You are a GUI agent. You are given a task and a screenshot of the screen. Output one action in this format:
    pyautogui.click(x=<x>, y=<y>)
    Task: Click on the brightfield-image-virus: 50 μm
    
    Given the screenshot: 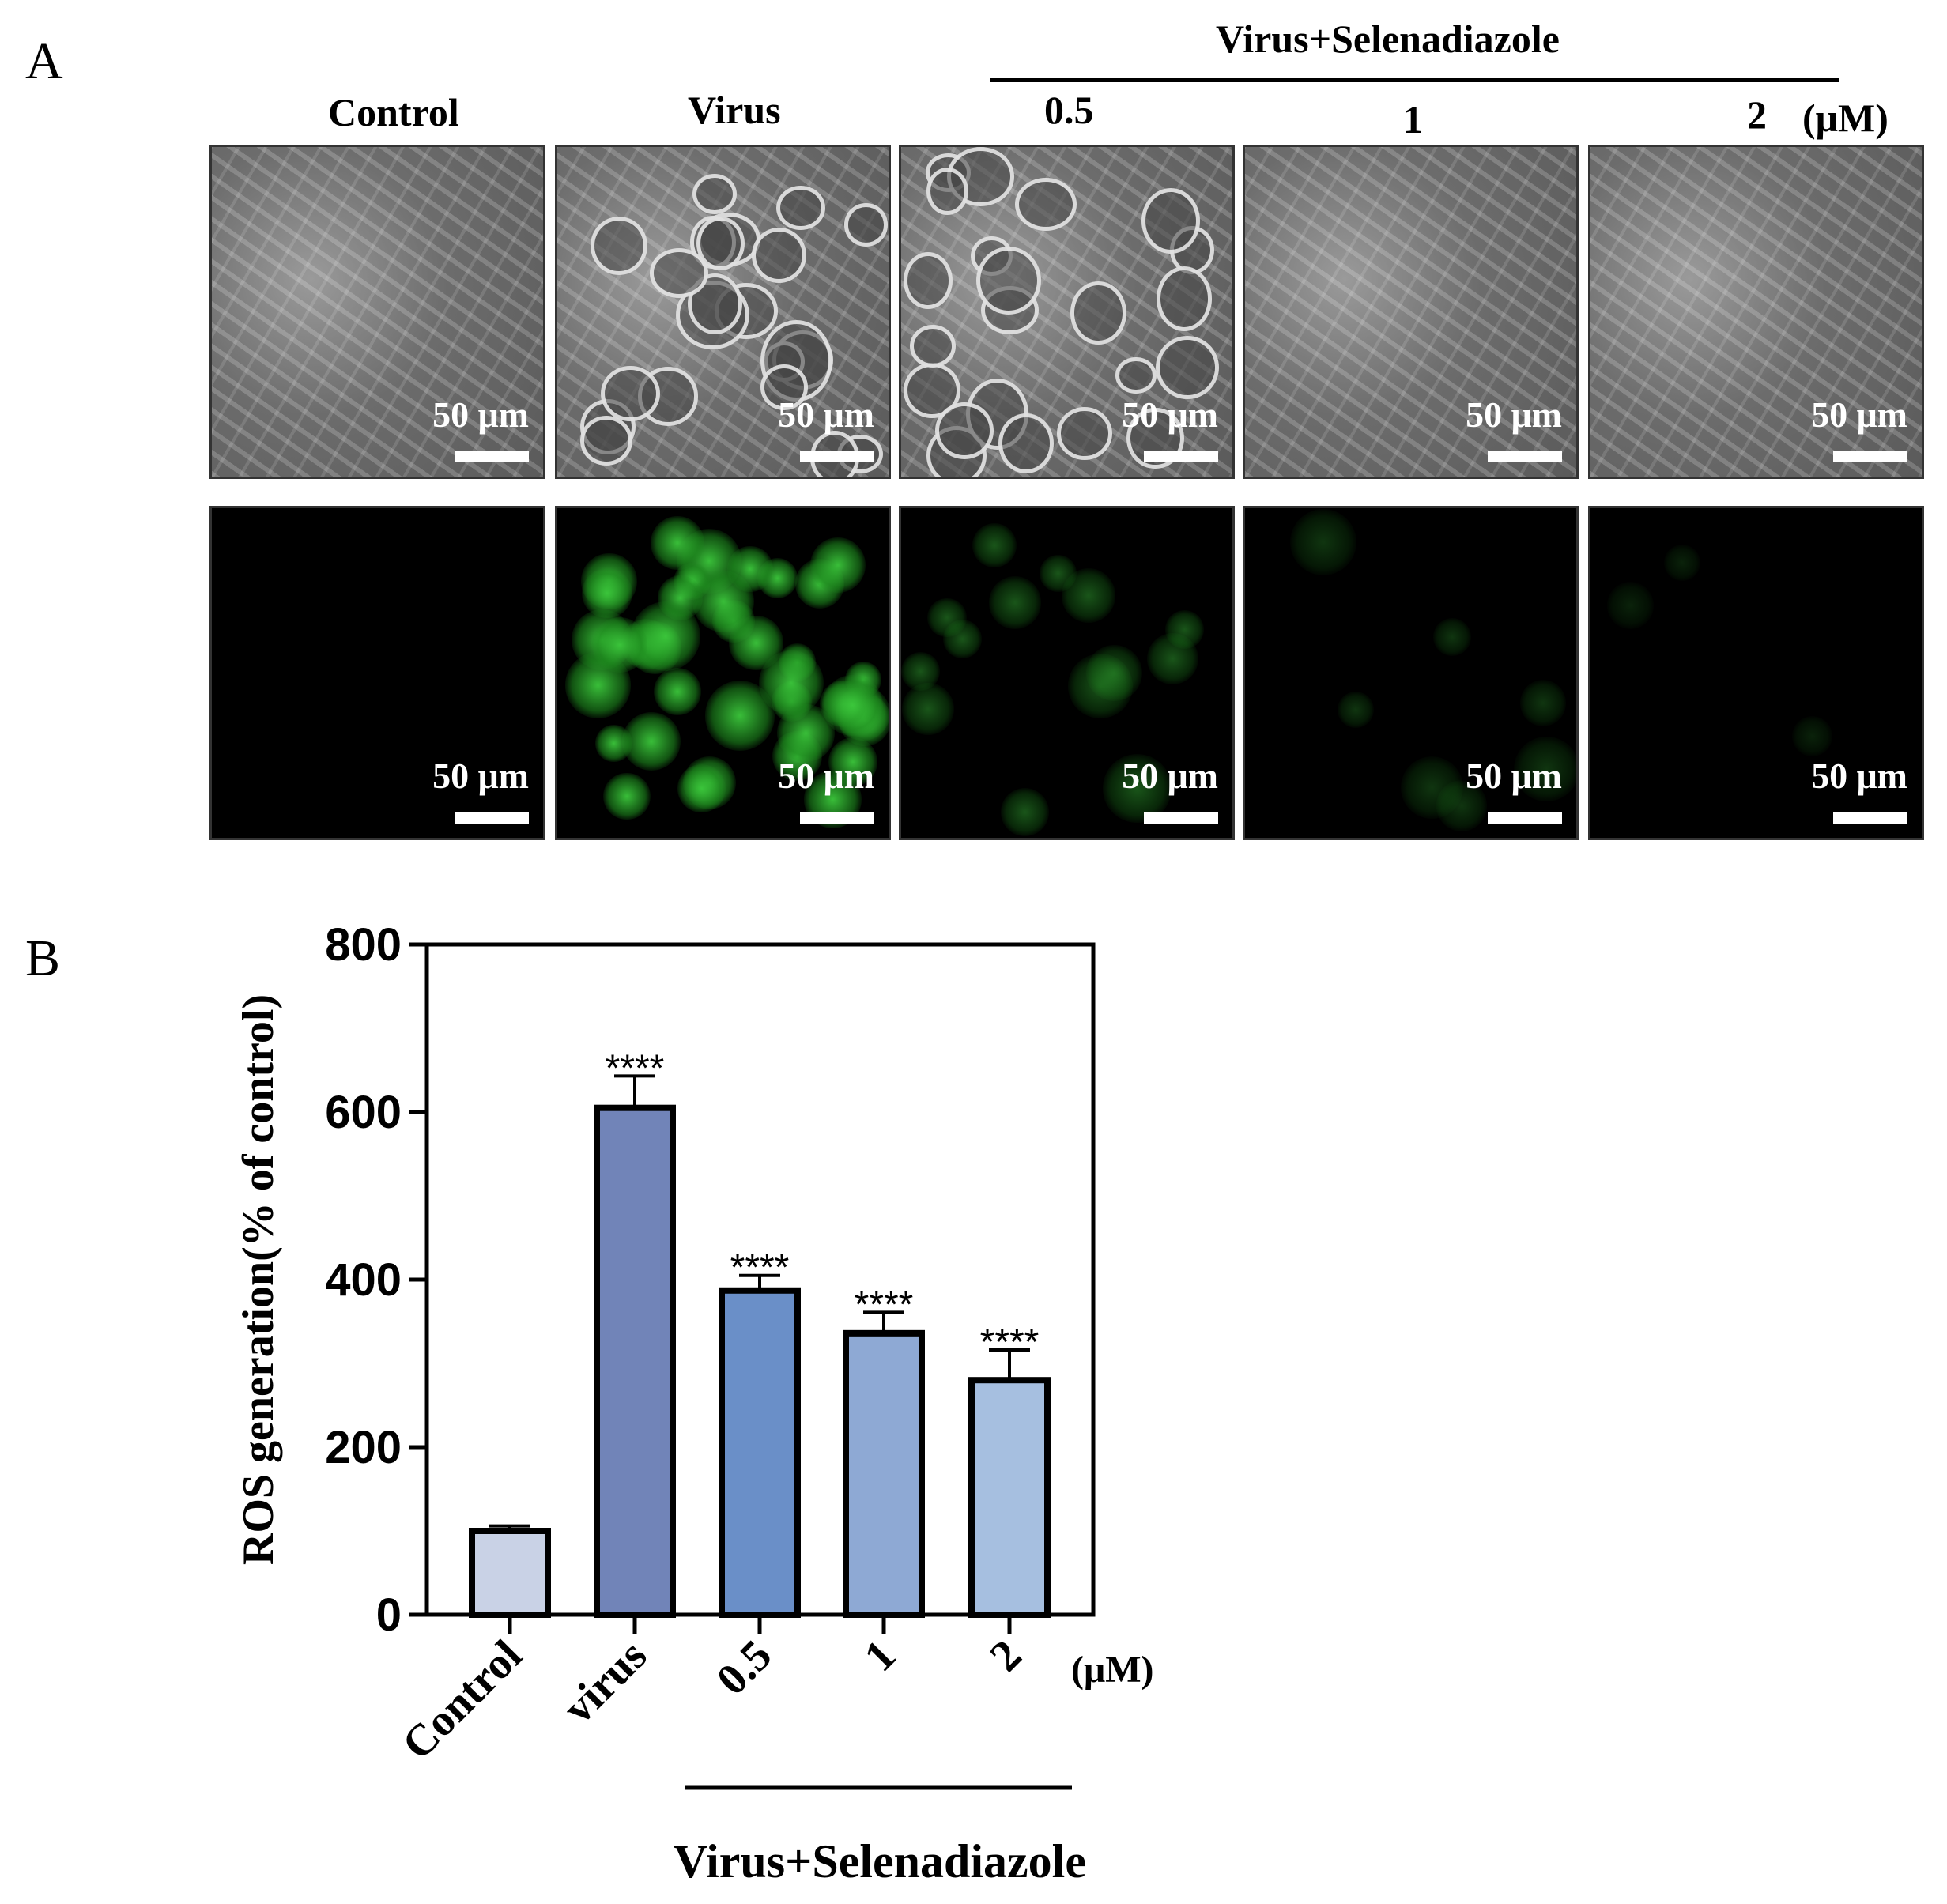 What is the action you would take?
    pyautogui.click(x=723, y=312)
    